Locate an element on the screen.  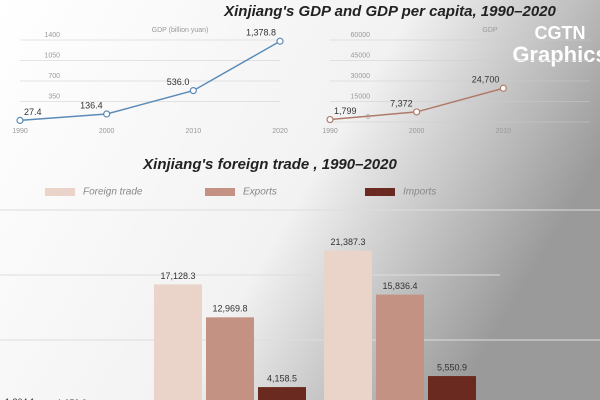
value-label: 536.0 is located at coordinates (178, 82).